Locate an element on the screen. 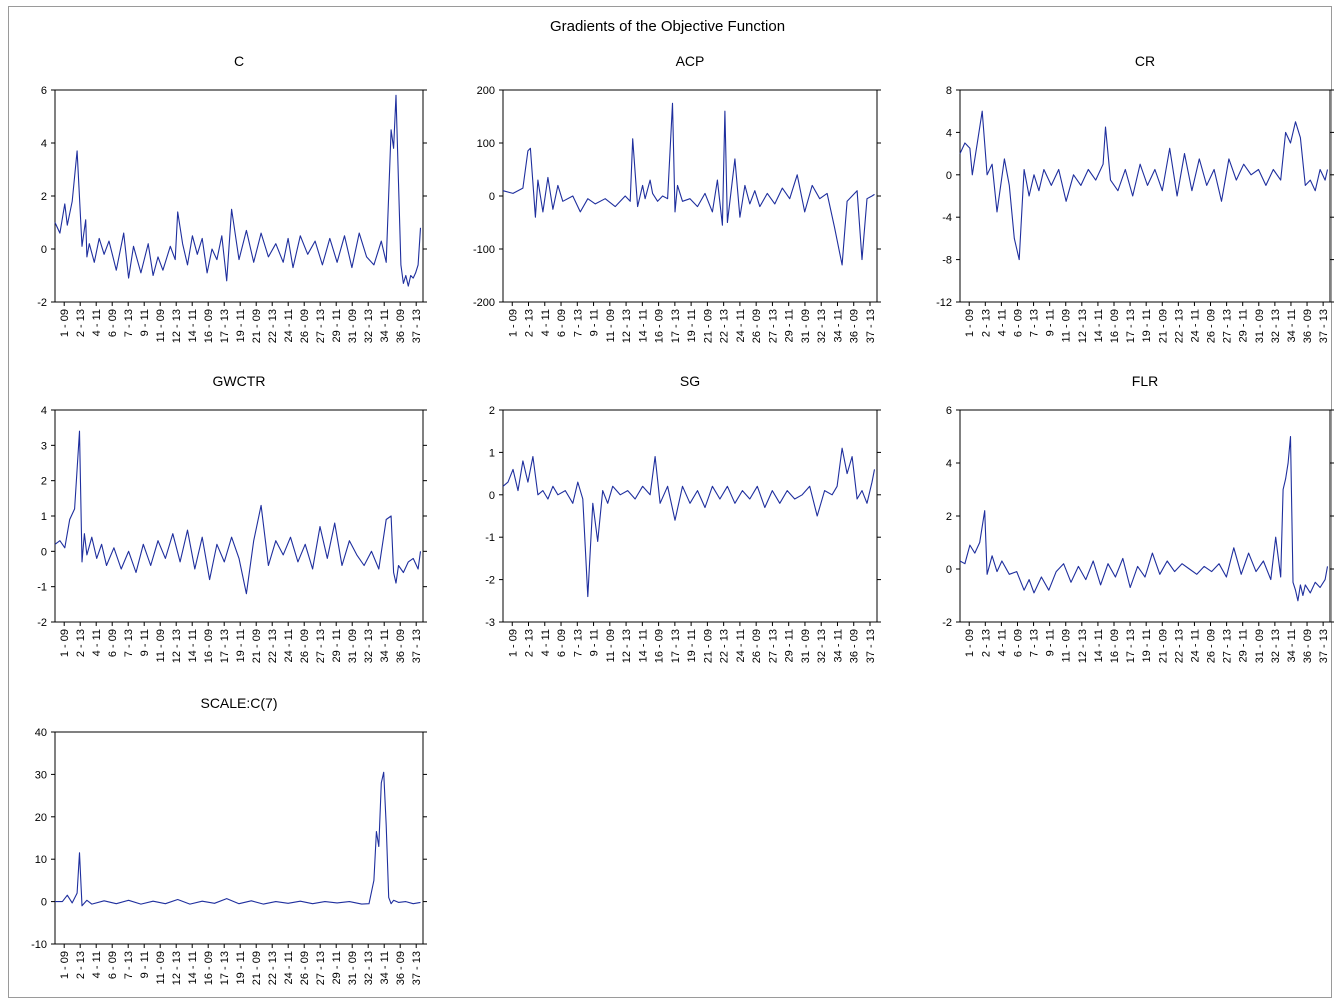 Image resolution: width=1335 pixels, height=1001 pixels. chart-title: FLR is located at coordinates (1145, 381).